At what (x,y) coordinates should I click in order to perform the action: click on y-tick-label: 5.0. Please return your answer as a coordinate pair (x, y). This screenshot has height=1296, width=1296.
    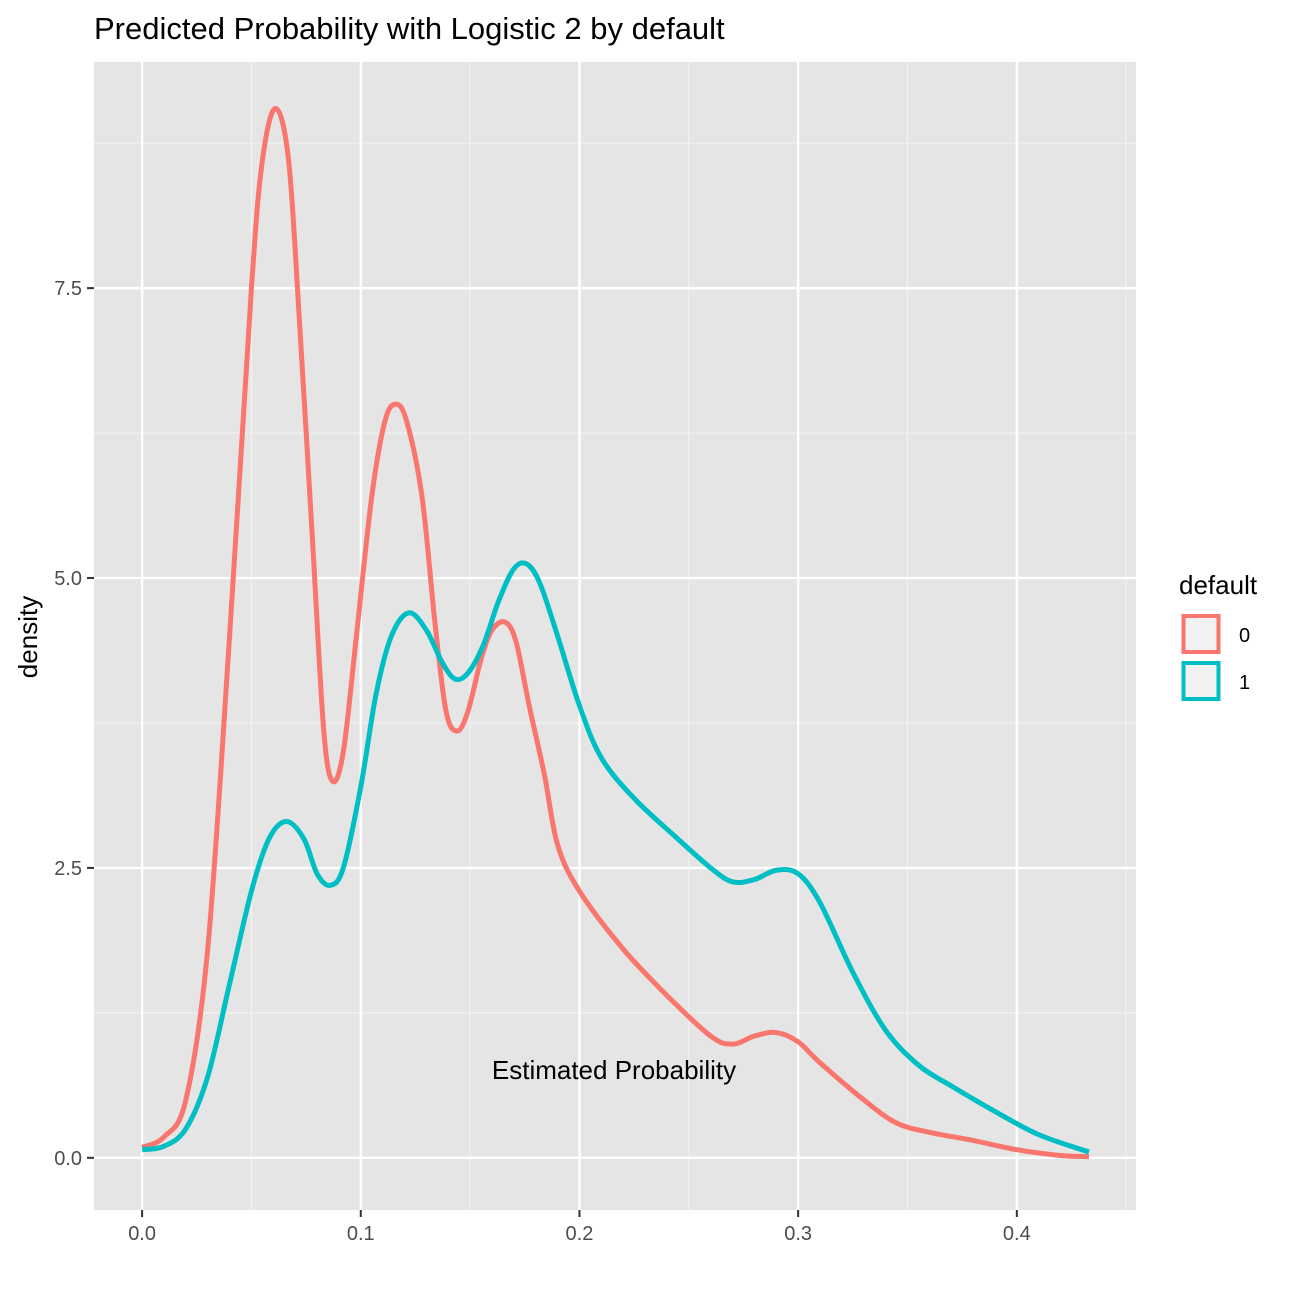
    Looking at the image, I should click on (68, 579).